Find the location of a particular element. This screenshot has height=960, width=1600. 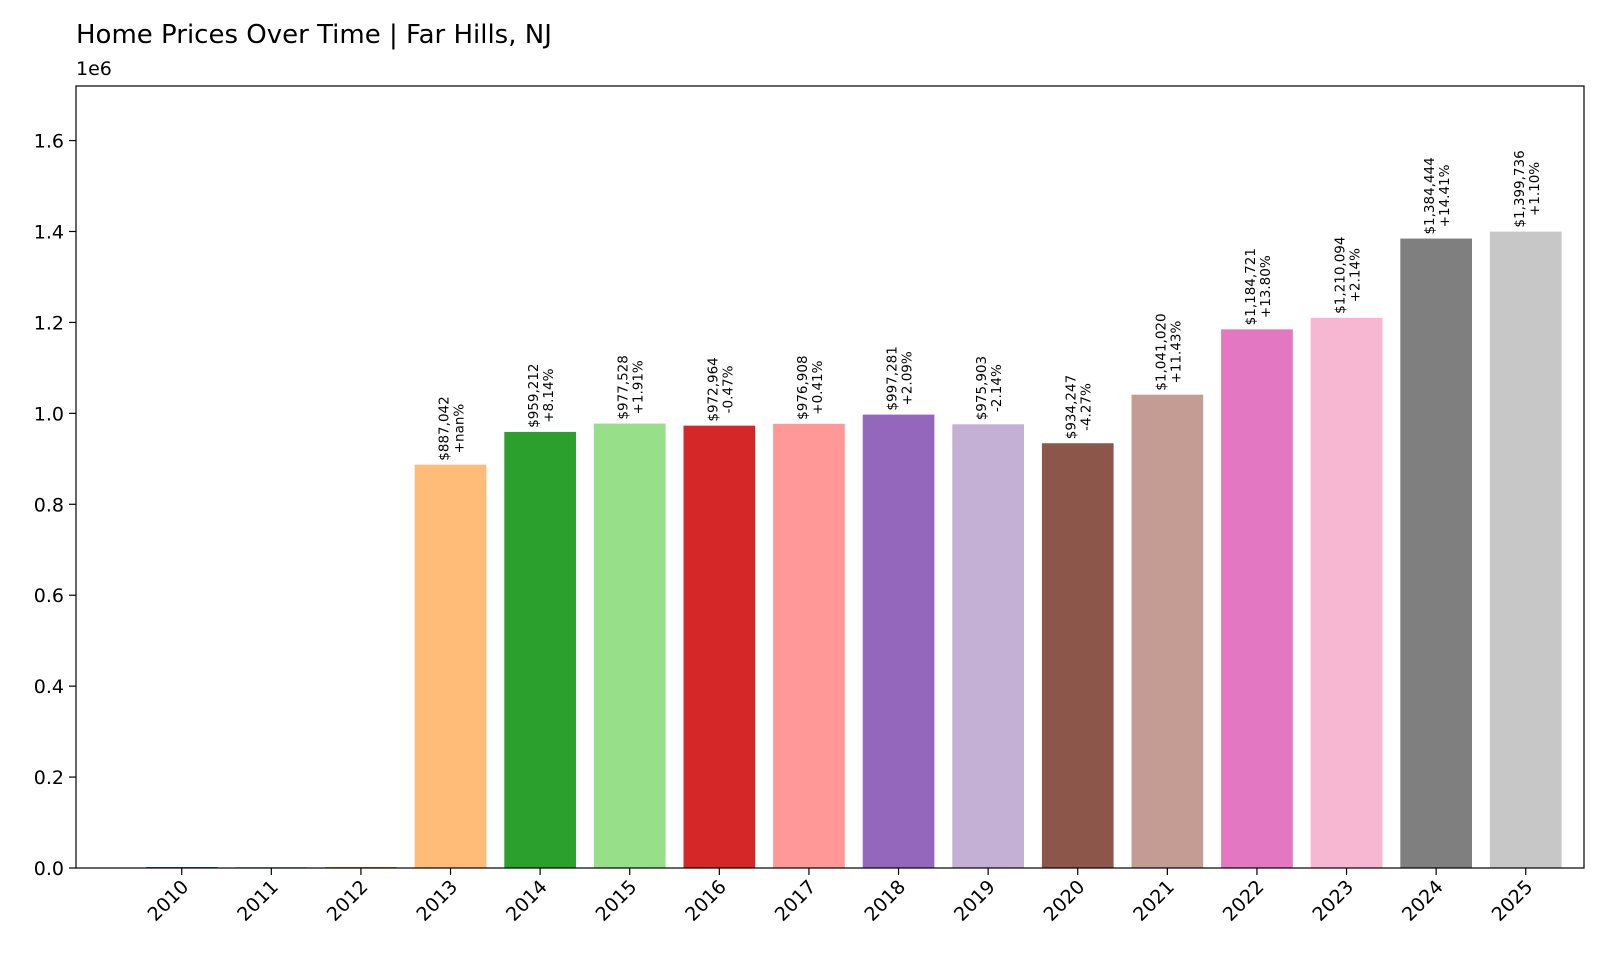

bar-change-label-2019: -2.14% is located at coordinates (997, 388).